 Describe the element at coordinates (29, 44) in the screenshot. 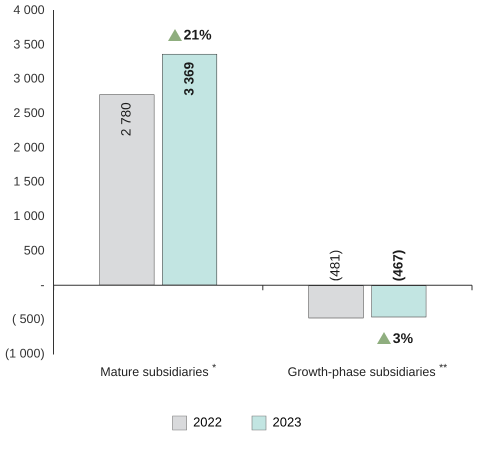

I see `y-tick-label: 3 500` at that location.